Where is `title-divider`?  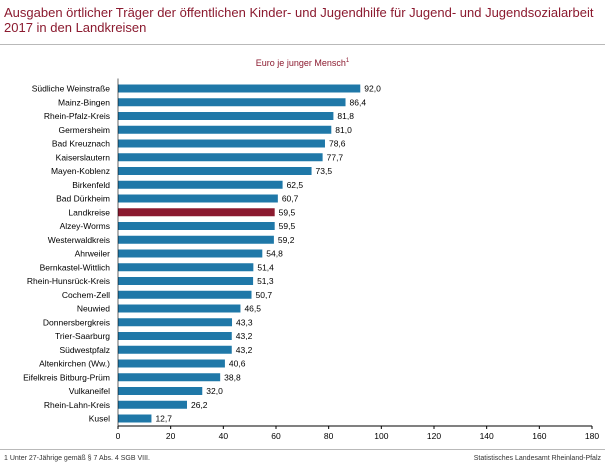 title-divider is located at coordinates (302, 44).